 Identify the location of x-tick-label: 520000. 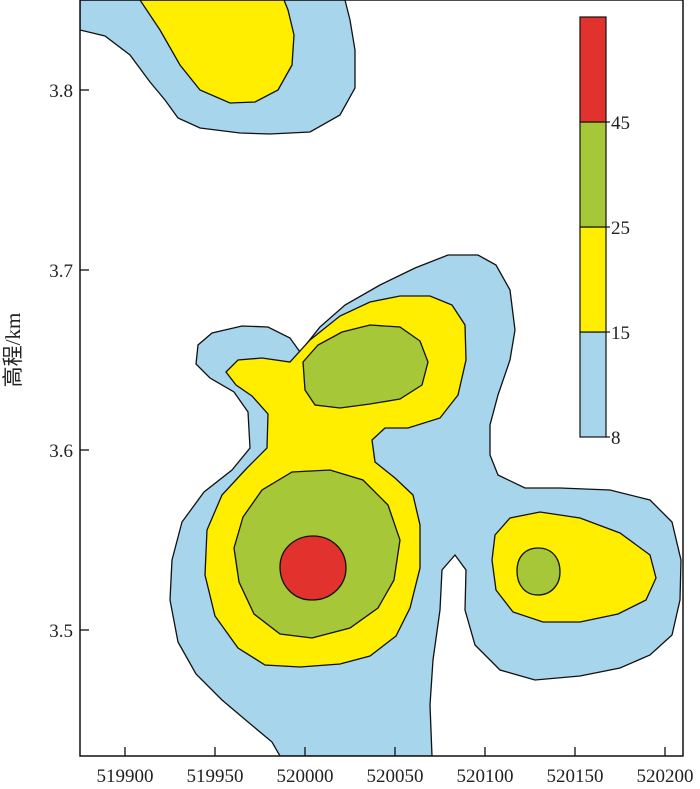
(305, 776).